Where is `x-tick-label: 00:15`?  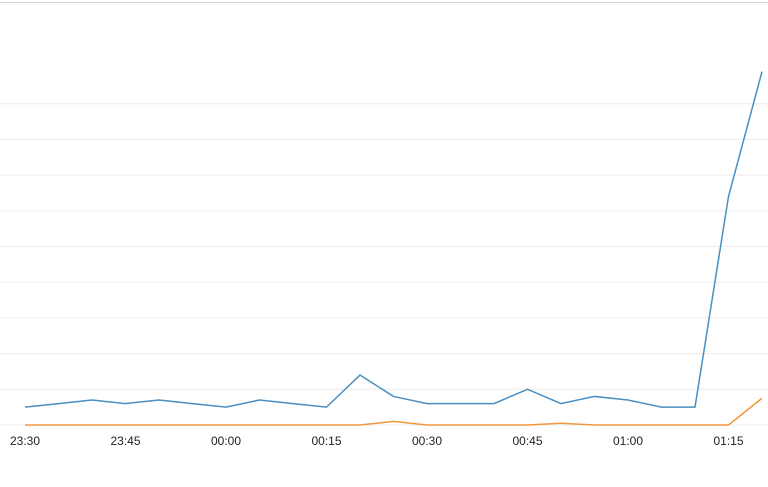 x-tick-label: 00:15 is located at coordinates (326, 441).